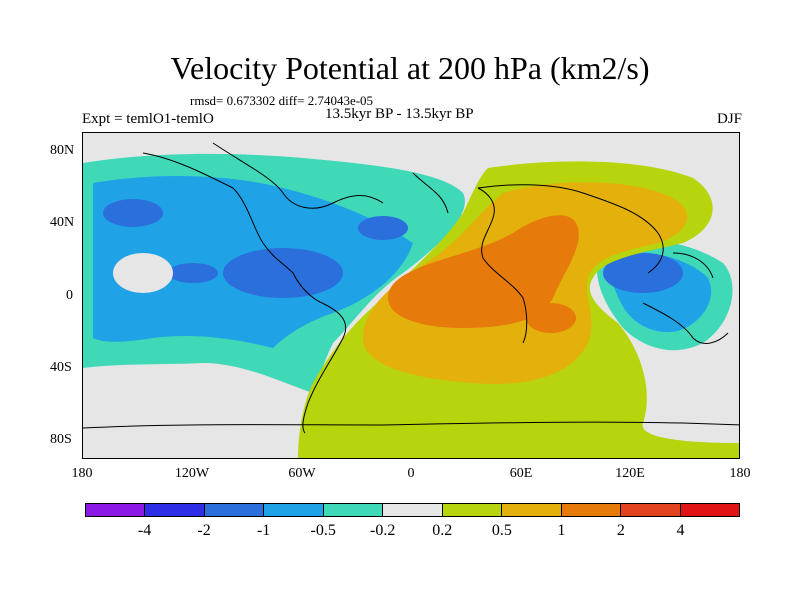 The width and height of the screenshot is (800, 600). I want to click on y-tick-label: 40N, so click(62, 222).